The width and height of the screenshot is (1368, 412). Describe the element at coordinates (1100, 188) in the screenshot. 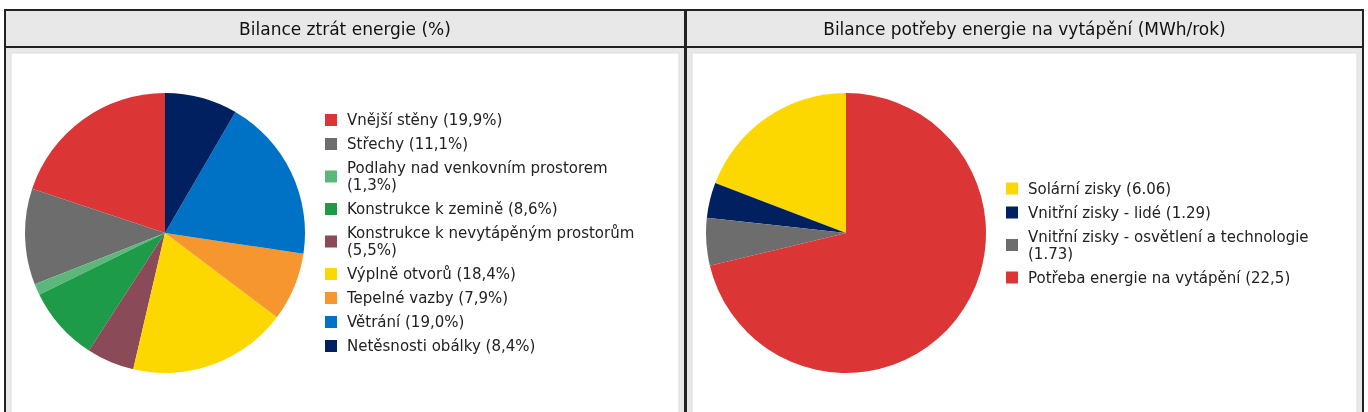

I see `legend-label: Solární zisky (6.06)` at that location.